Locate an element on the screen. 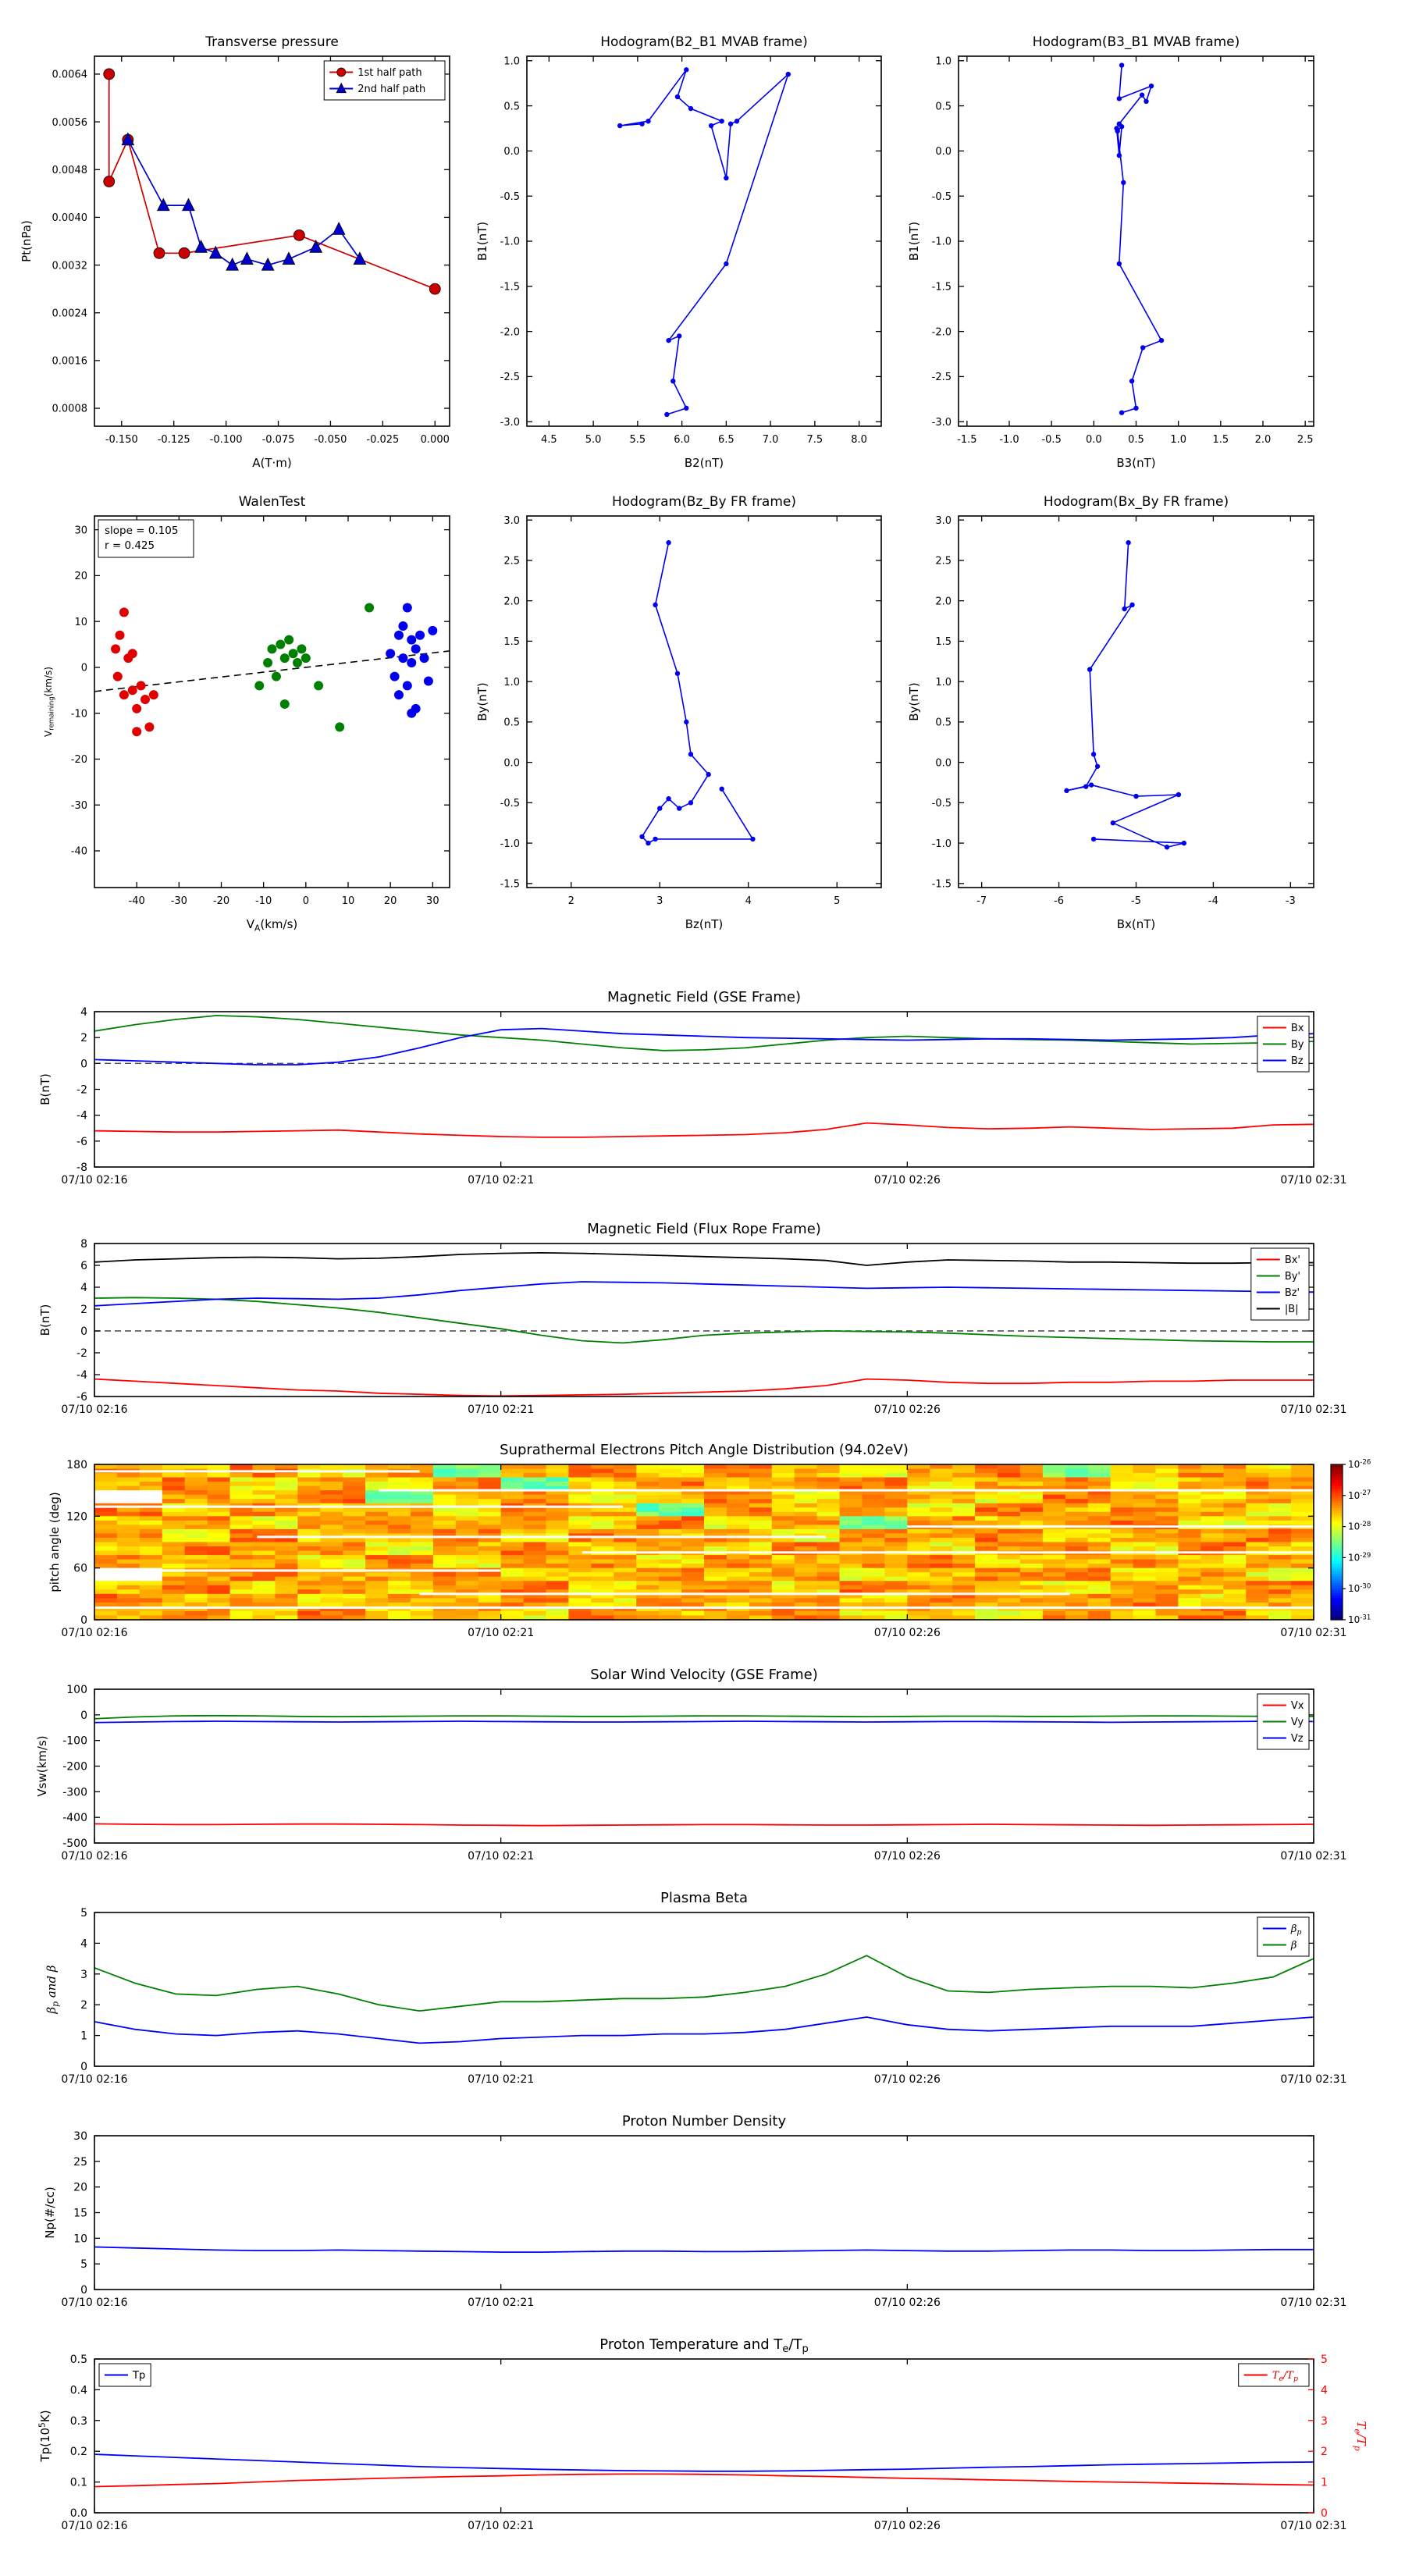  series-Np is located at coordinates (704, 2250).